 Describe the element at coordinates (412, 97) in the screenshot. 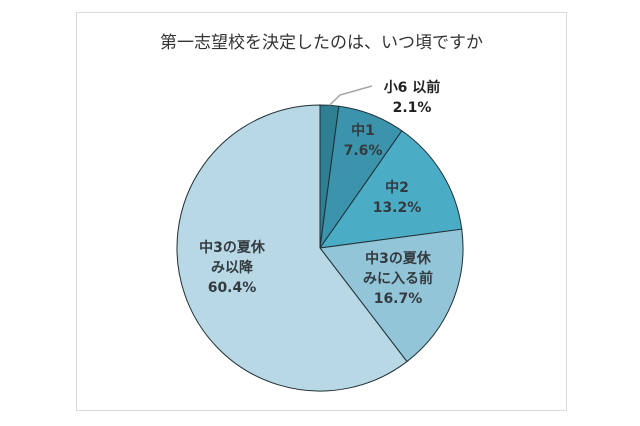

I see `slice-label: 小6 以前 2.1%` at that location.